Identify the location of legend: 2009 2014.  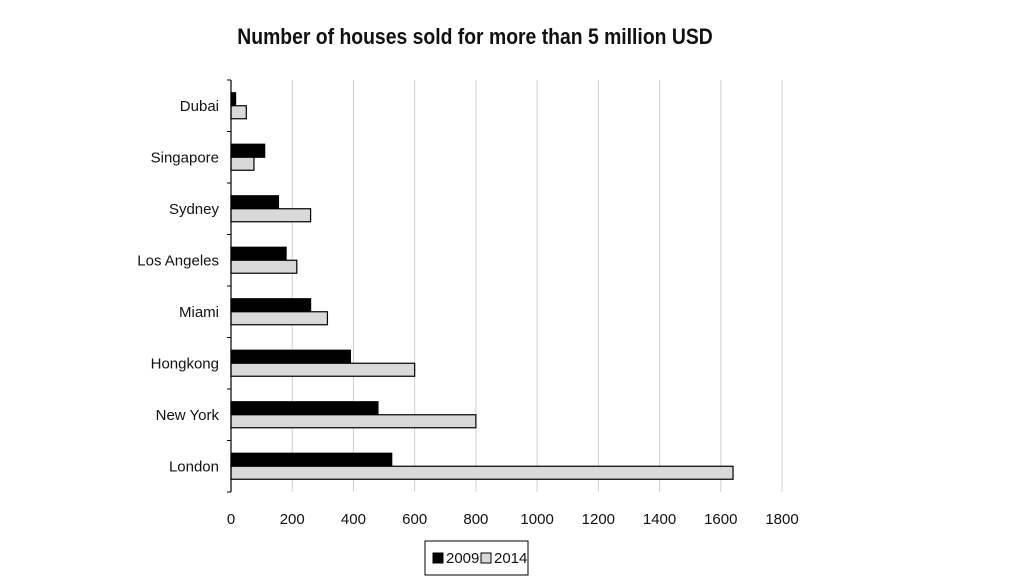
(476, 558).